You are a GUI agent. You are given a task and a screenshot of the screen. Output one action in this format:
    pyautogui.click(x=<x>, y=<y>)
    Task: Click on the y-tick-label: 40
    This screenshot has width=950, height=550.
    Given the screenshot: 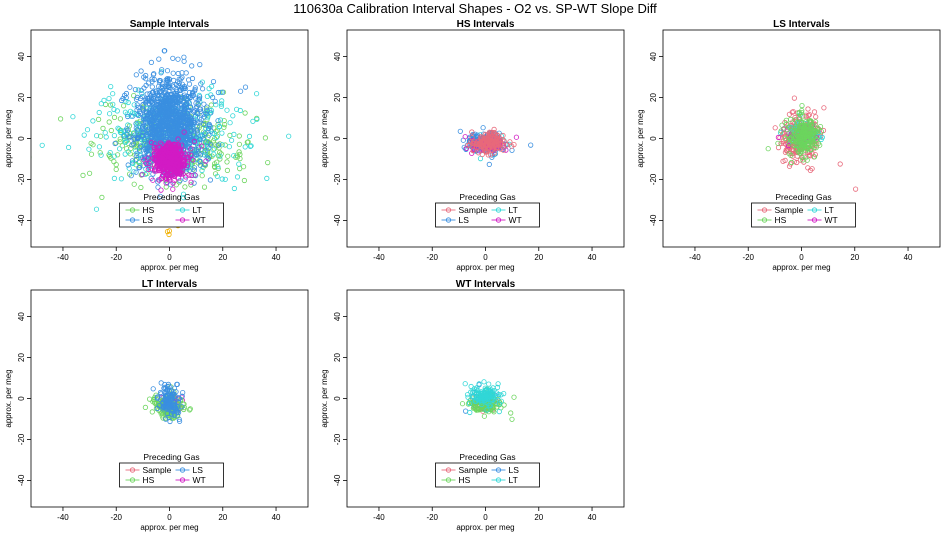 What is the action you would take?
    pyautogui.click(x=21, y=316)
    